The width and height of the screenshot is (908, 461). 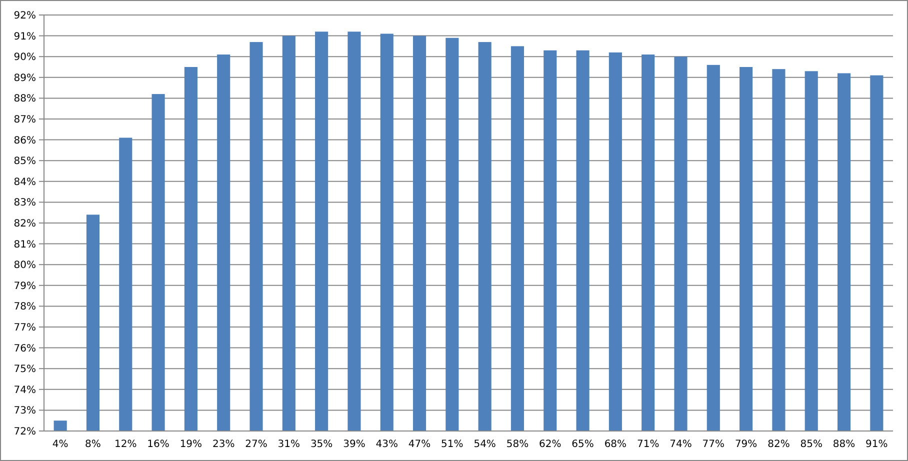 I want to click on x-tick-label: 47%, so click(x=419, y=444).